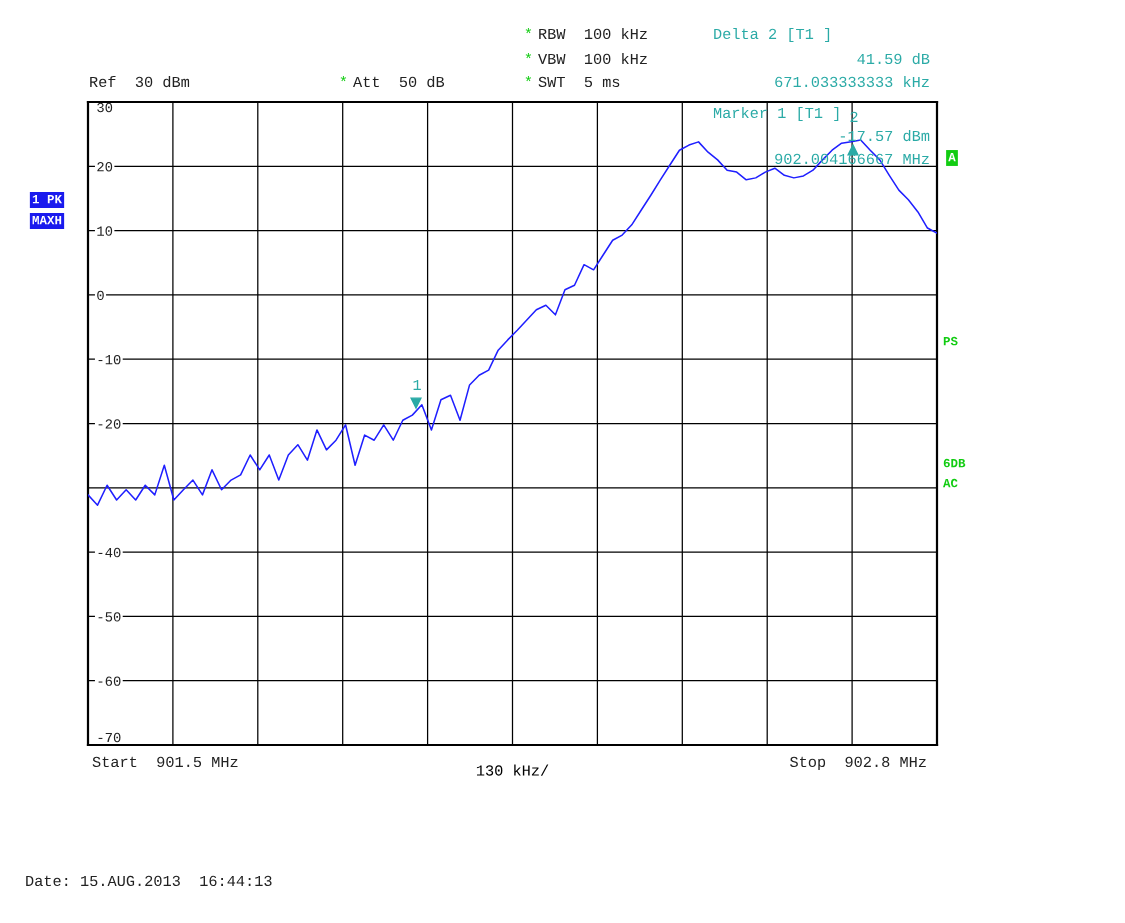 The image size is (1125, 923). What do you see at coordinates (140, 81) in the screenshot?
I see `text: Ref 30 dBm` at bounding box center [140, 81].